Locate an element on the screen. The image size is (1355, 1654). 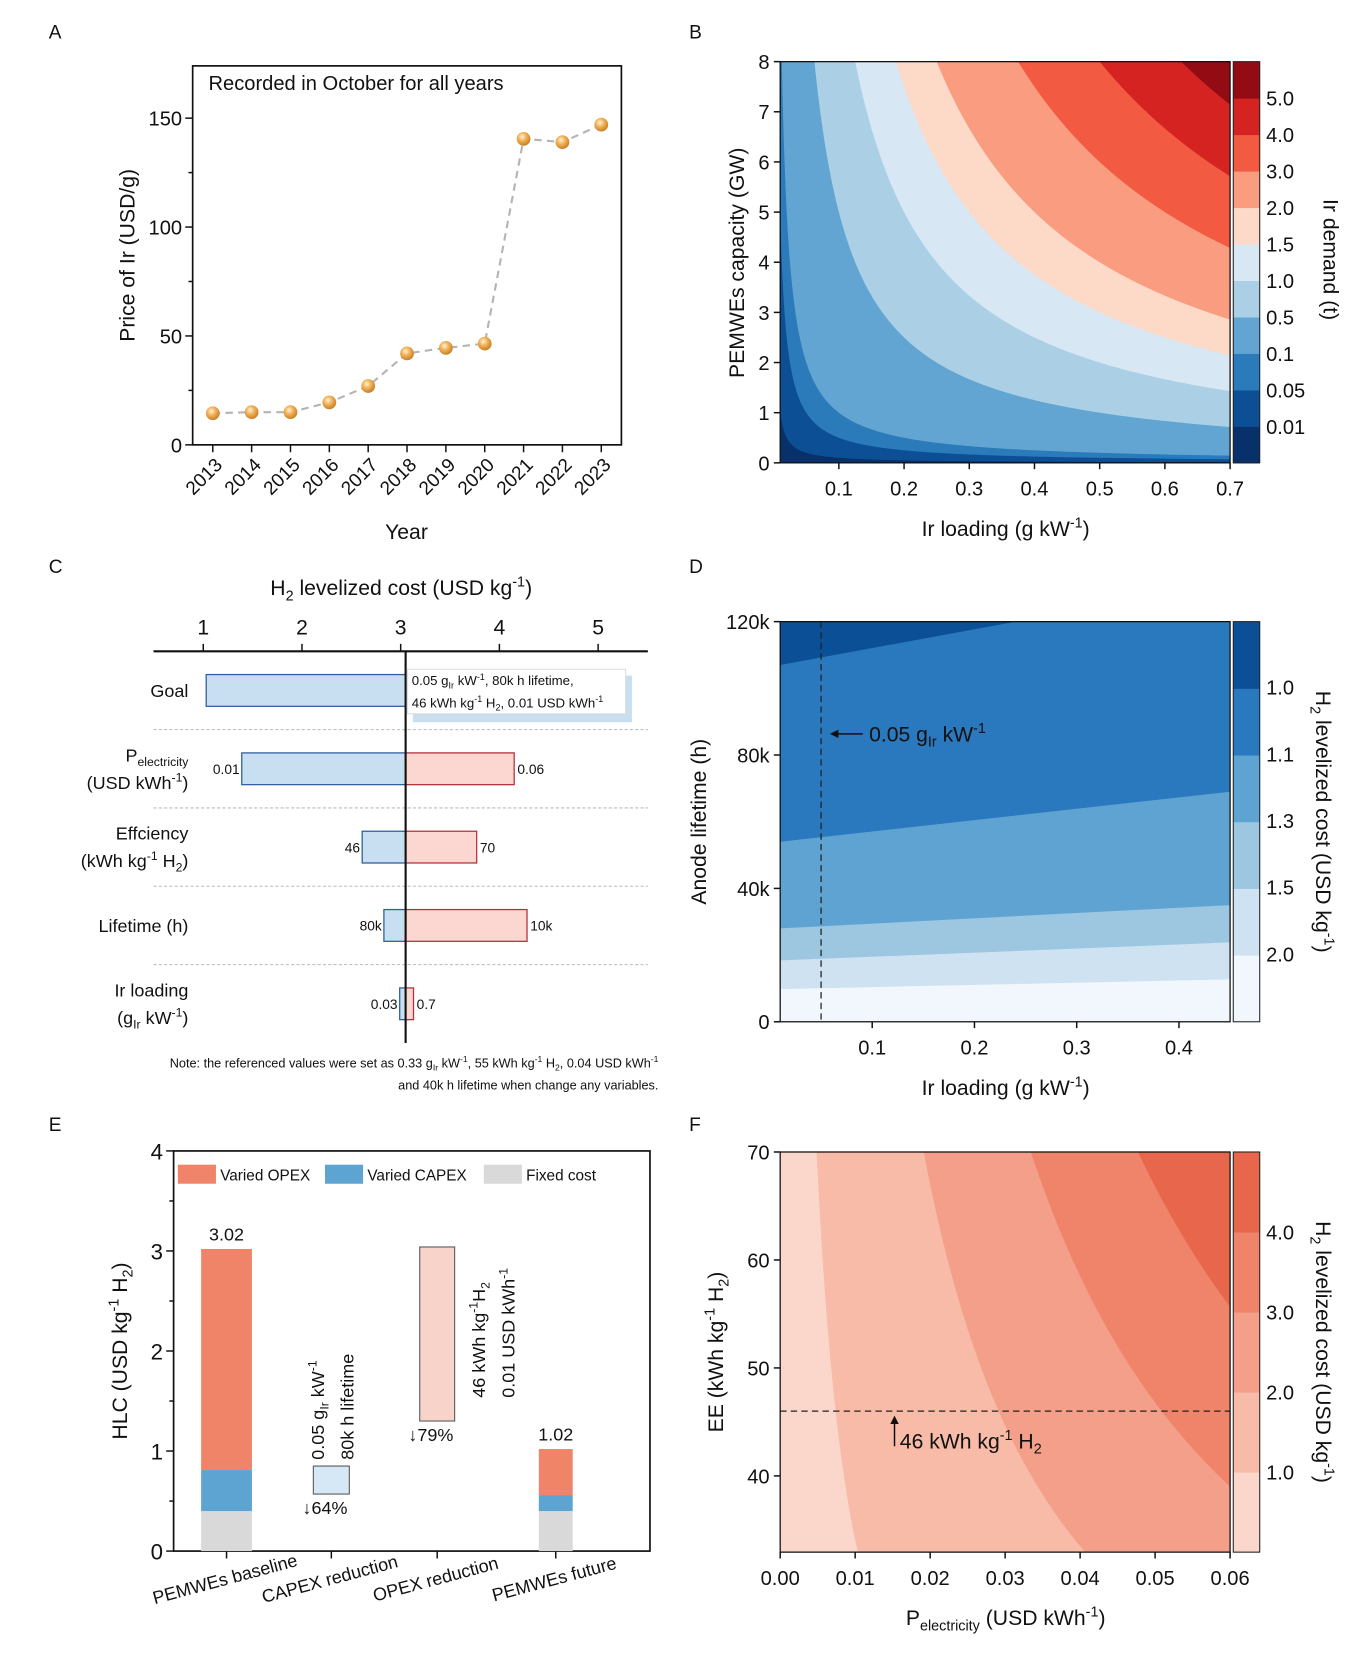
colorbar-tick-label: 1.5 is located at coordinates (1280, 889).